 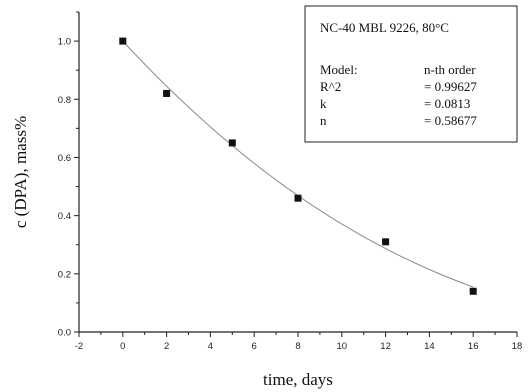 What do you see at coordinates (64, 42) in the screenshot?
I see `y-tick-label: 1.0` at bounding box center [64, 42].